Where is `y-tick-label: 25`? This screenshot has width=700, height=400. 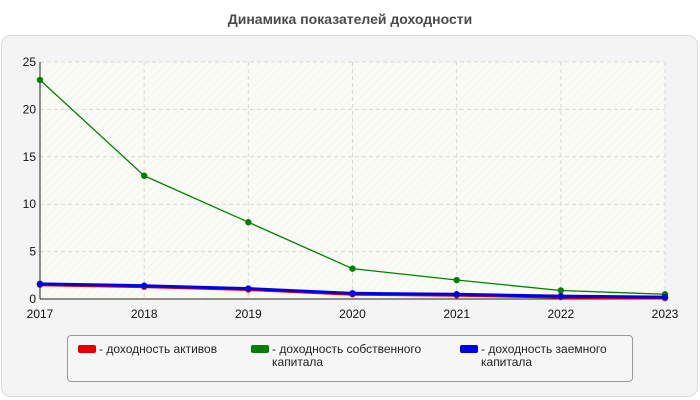 y-tick-label: 25 is located at coordinates (30, 62).